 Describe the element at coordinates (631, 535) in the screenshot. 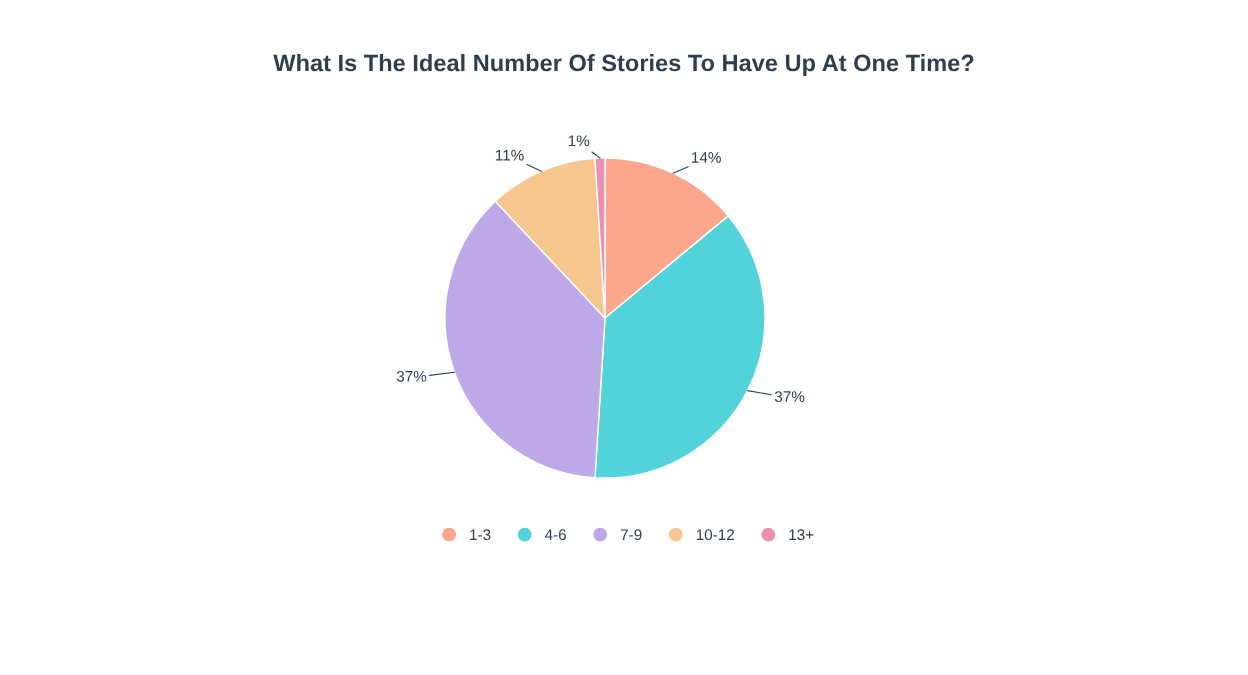

I see `legend-label: 7-9` at that location.